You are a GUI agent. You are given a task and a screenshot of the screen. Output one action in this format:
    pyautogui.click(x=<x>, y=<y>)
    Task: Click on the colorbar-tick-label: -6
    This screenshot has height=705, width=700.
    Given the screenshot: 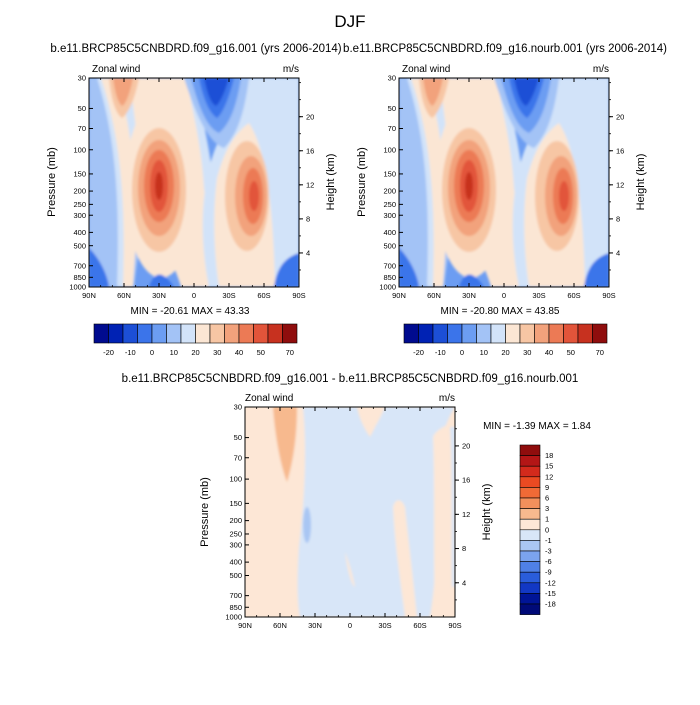 What is the action you would take?
    pyautogui.click(x=548, y=561)
    